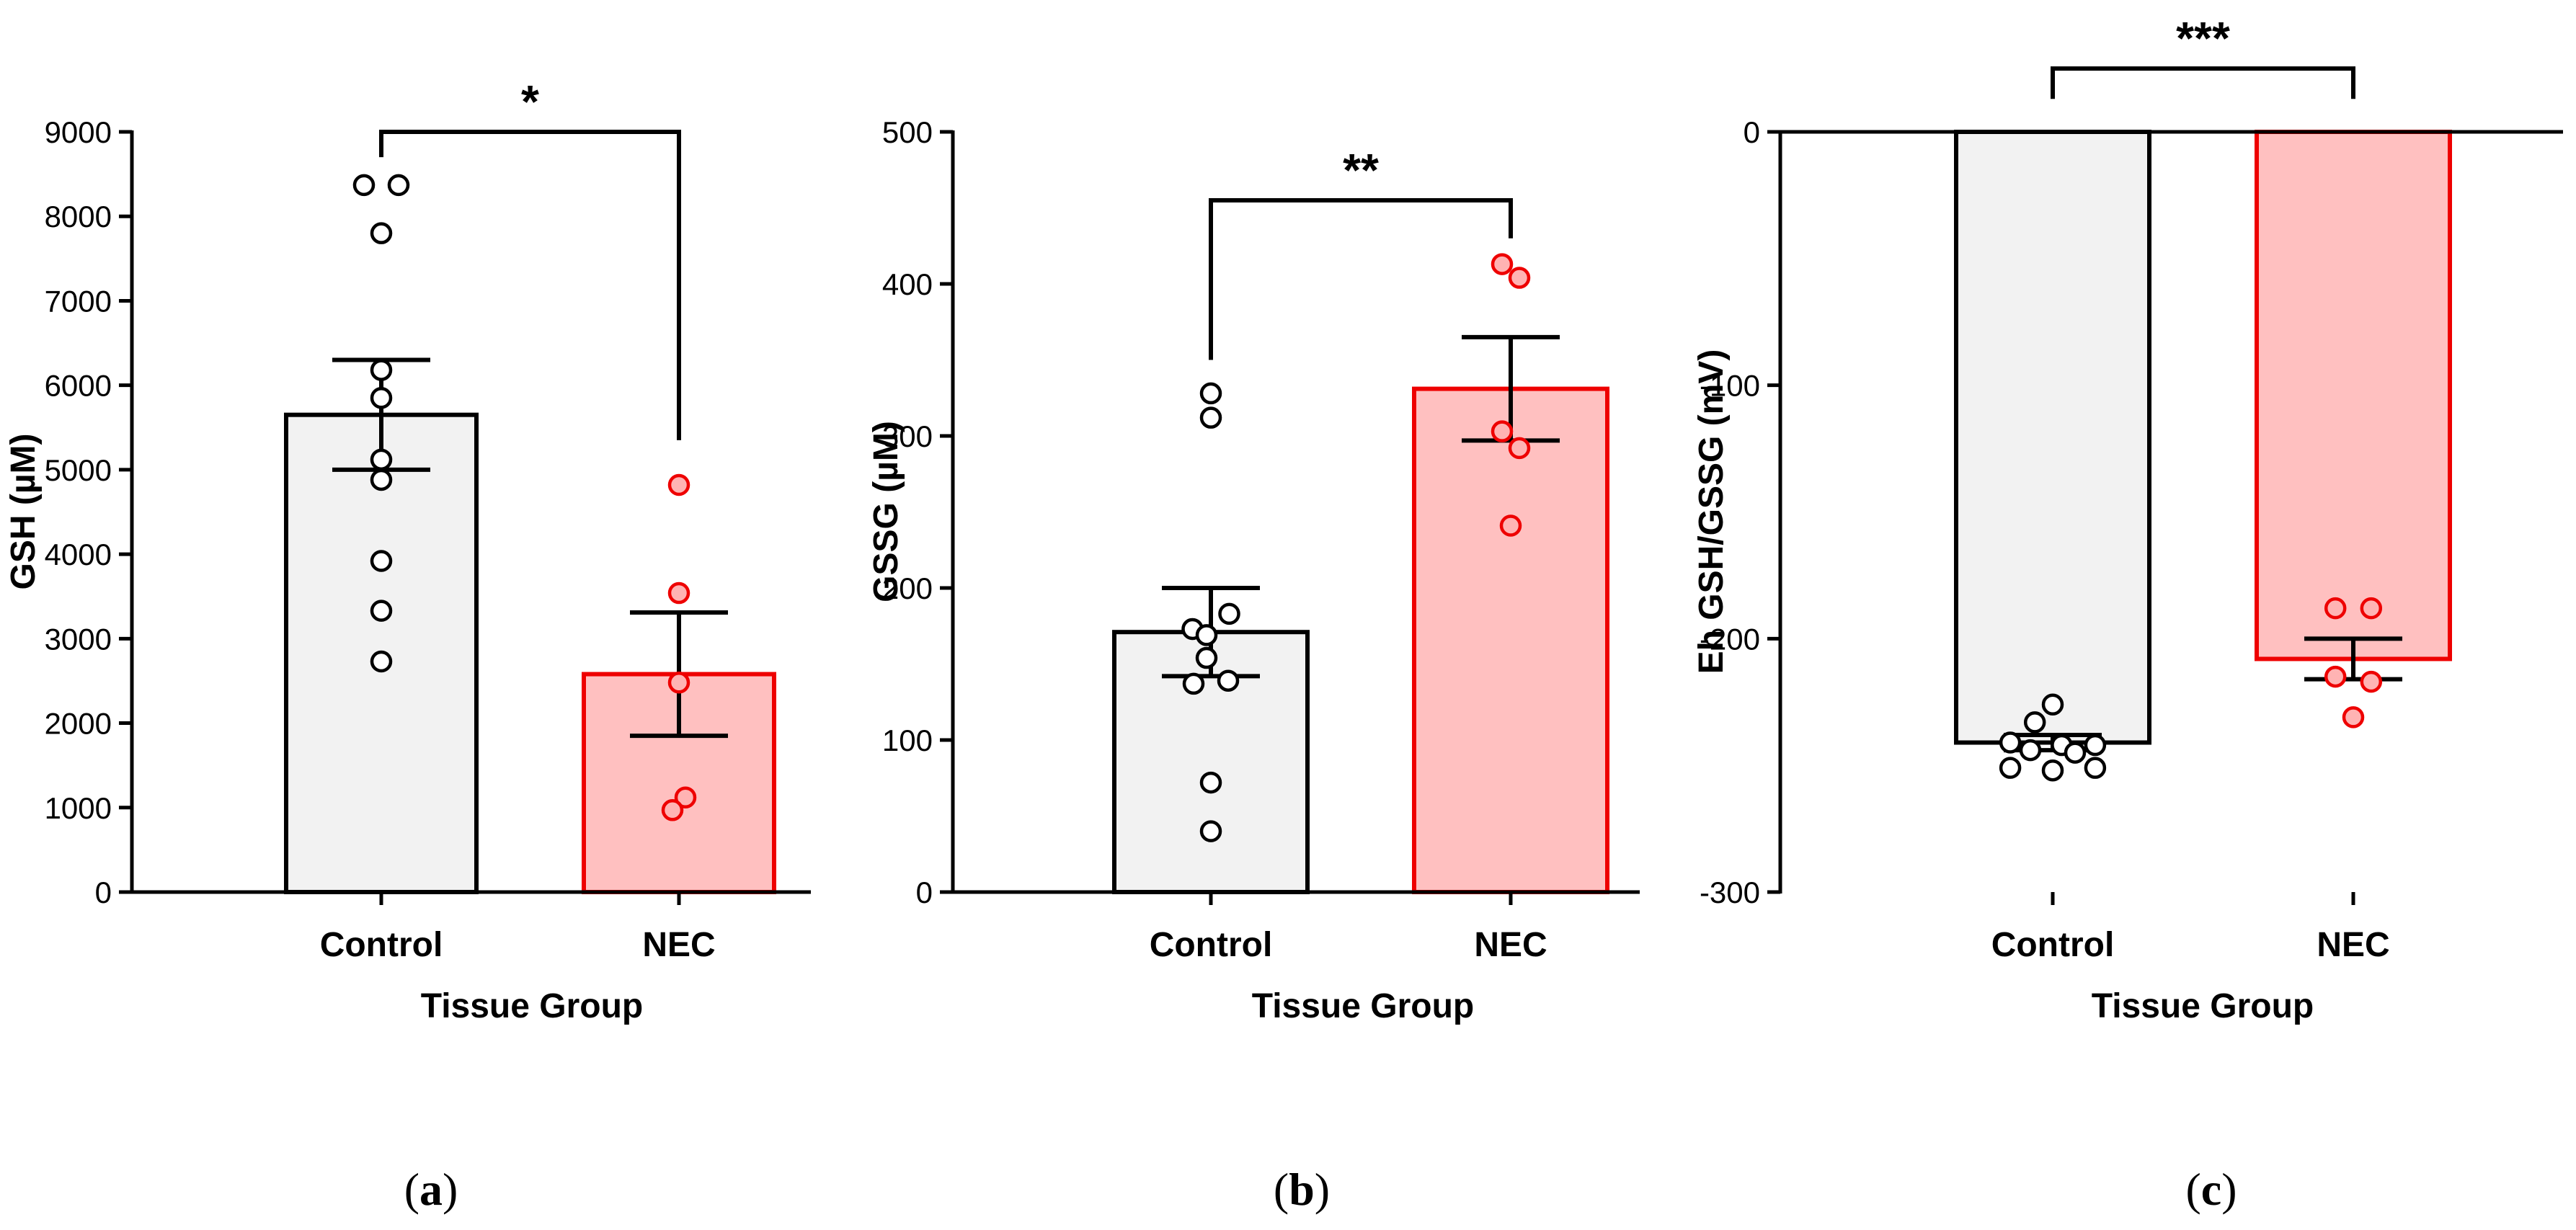  Describe the element at coordinates (78, 639) in the screenshot. I see `y-tick-label: 3000` at that location.